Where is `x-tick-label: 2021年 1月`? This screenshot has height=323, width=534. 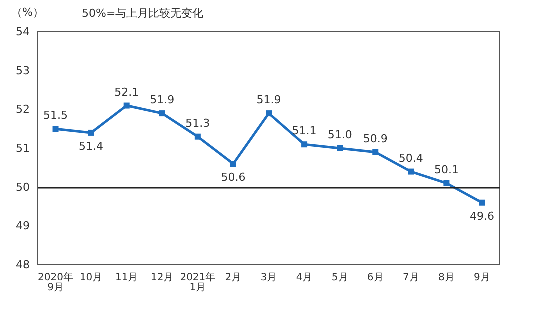 x-tick-label: 2021年 1月 is located at coordinates (198, 283).